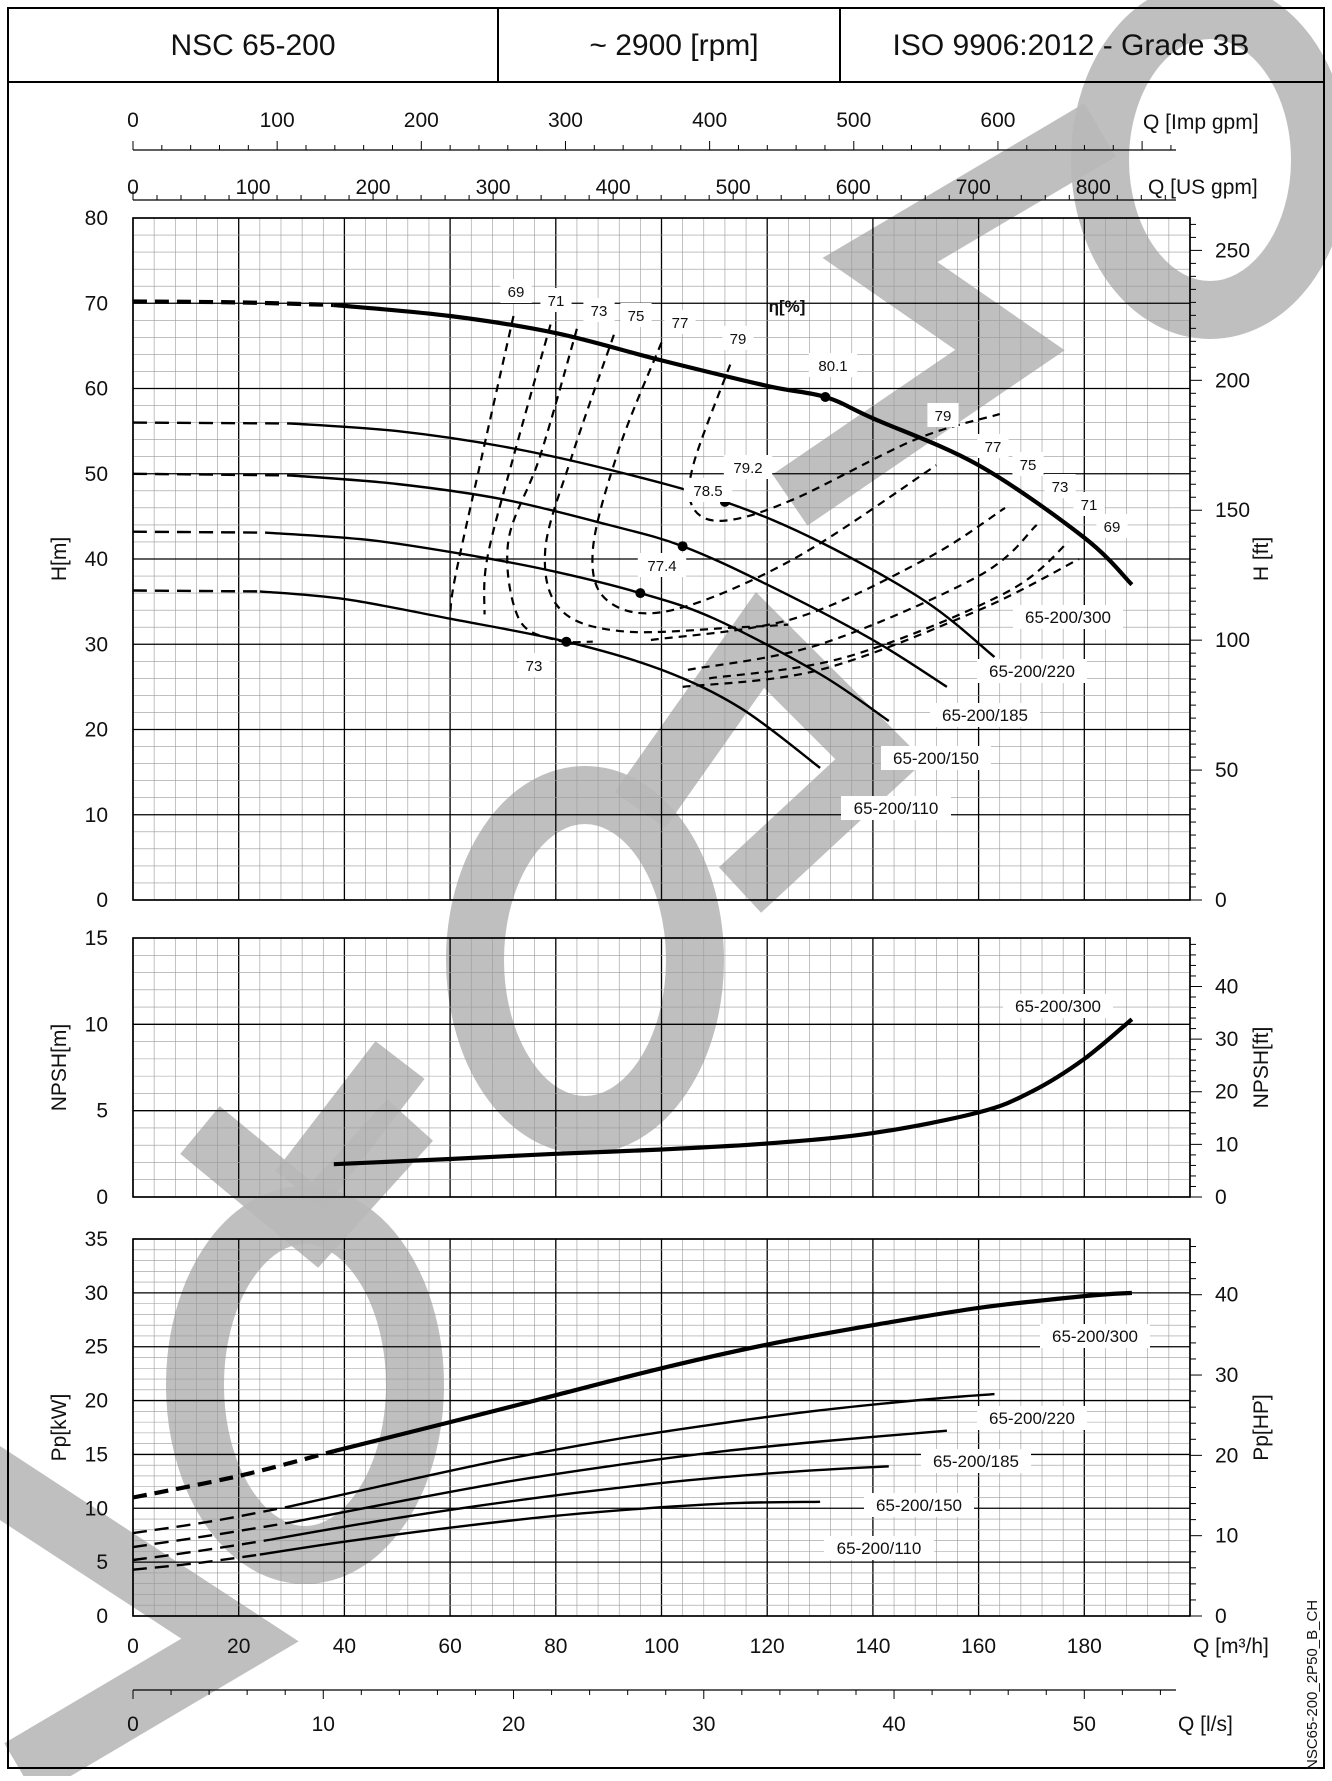 The height and width of the screenshot is (1781, 1332). Describe the element at coordinates (1231, 1076) in the screenshot. I see `npsh_ft-axis: 0 10 20 30 40 NPSH[ft]` at that location.